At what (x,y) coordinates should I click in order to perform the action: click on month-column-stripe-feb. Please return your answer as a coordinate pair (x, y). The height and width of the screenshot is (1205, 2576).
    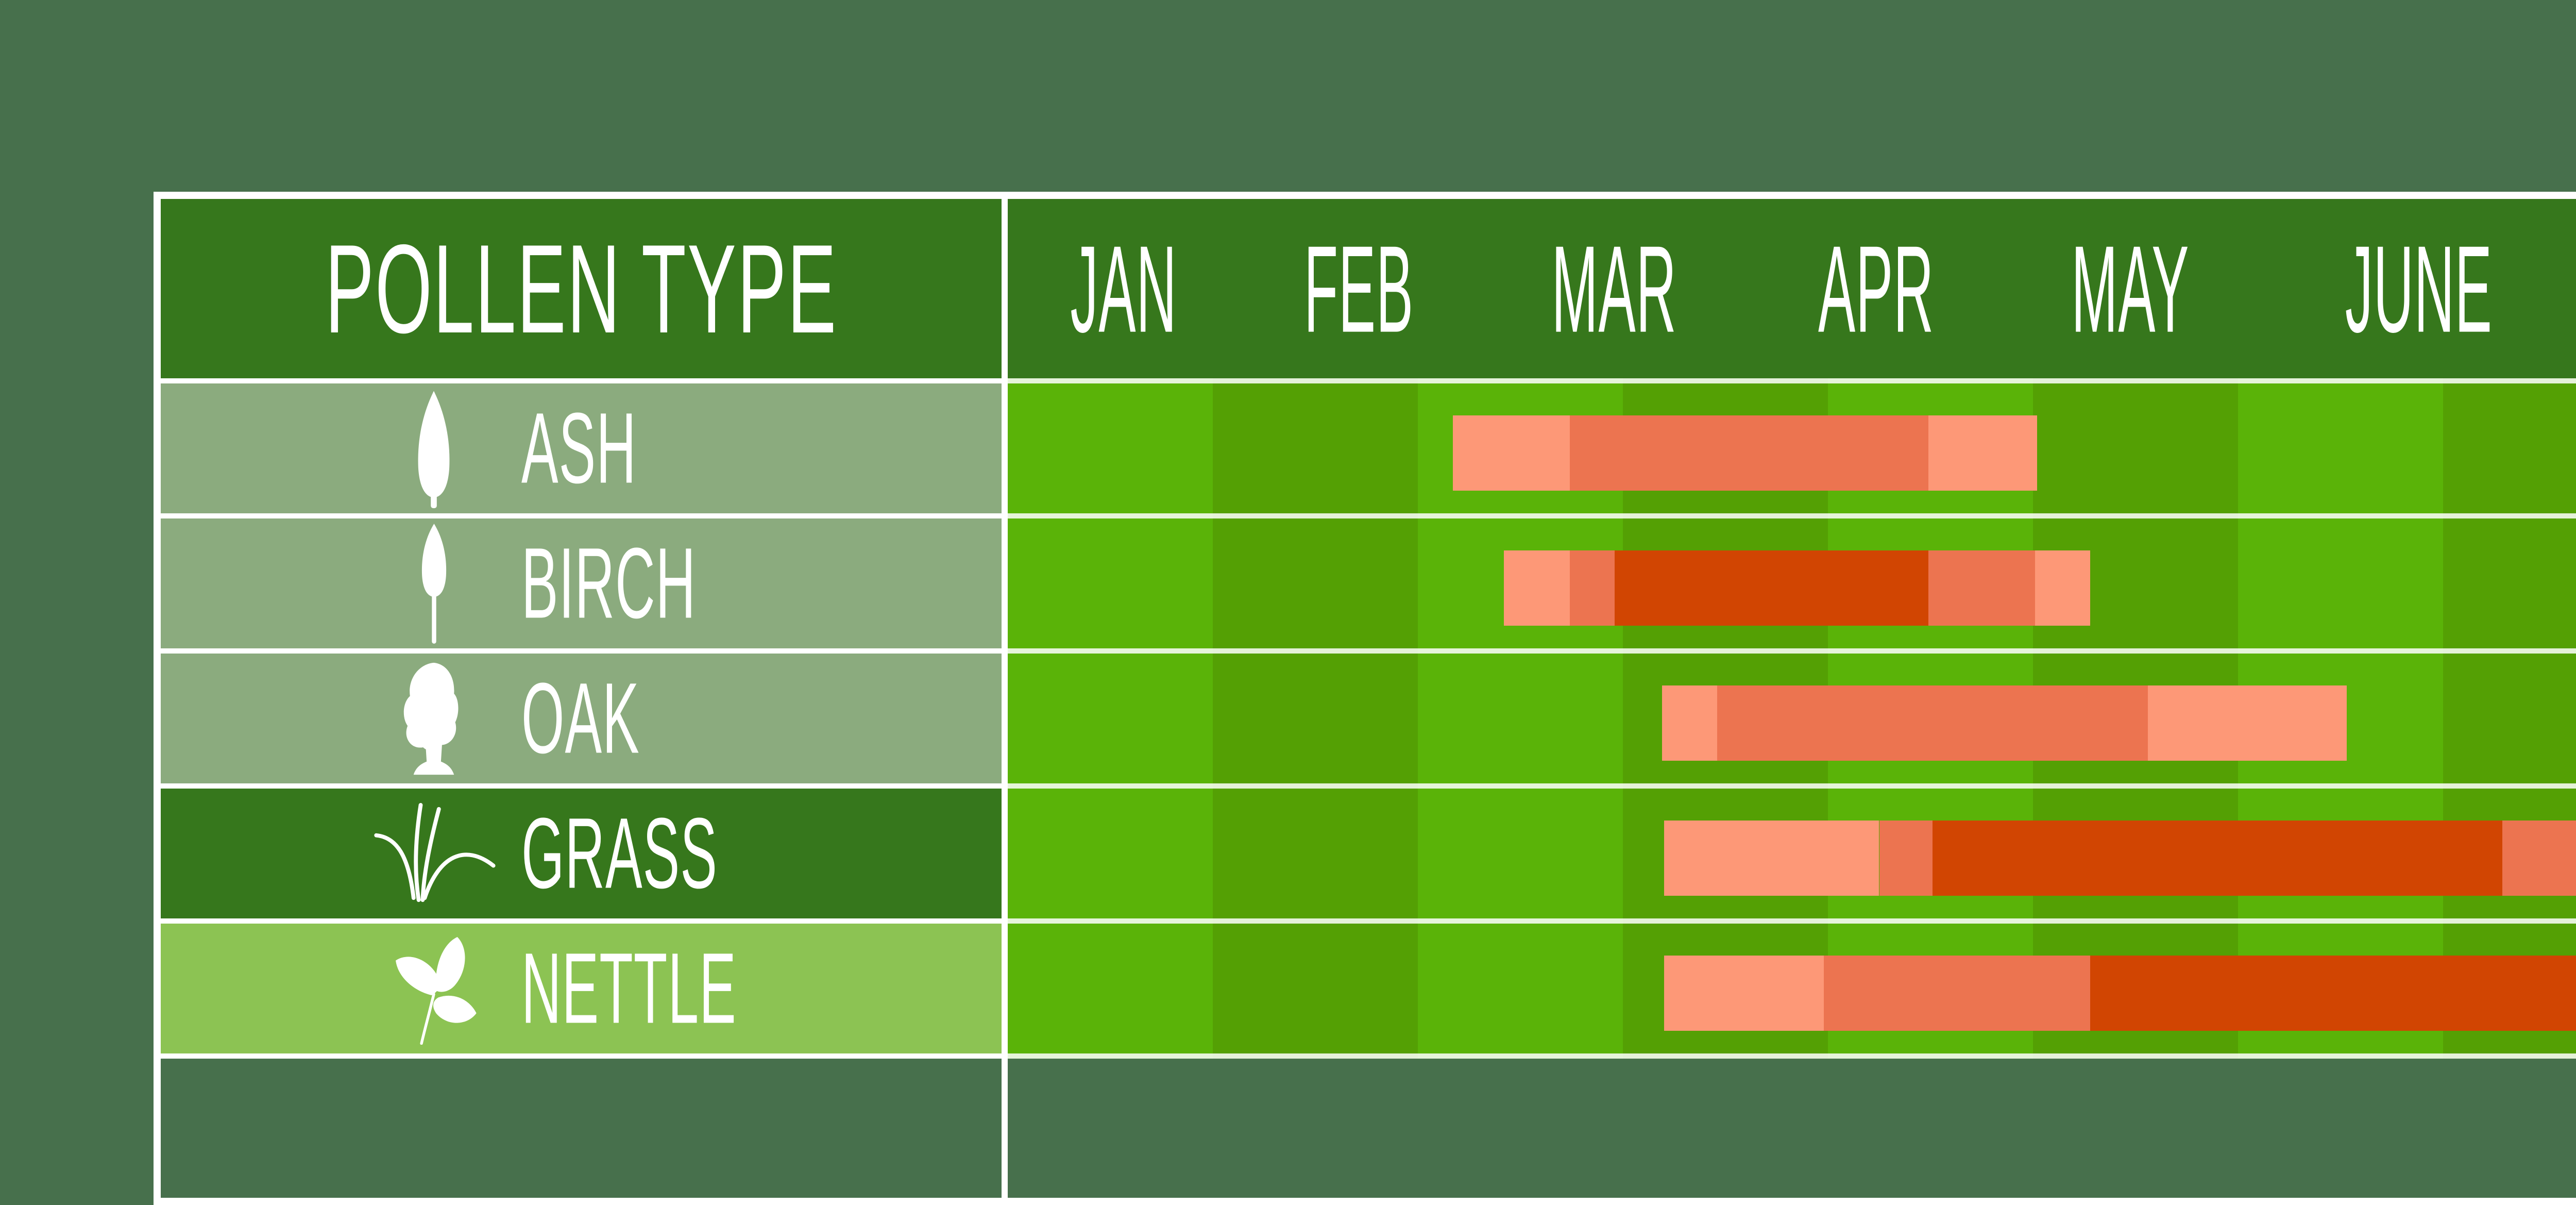
    Looking at the image, I should click on (1315, 718).